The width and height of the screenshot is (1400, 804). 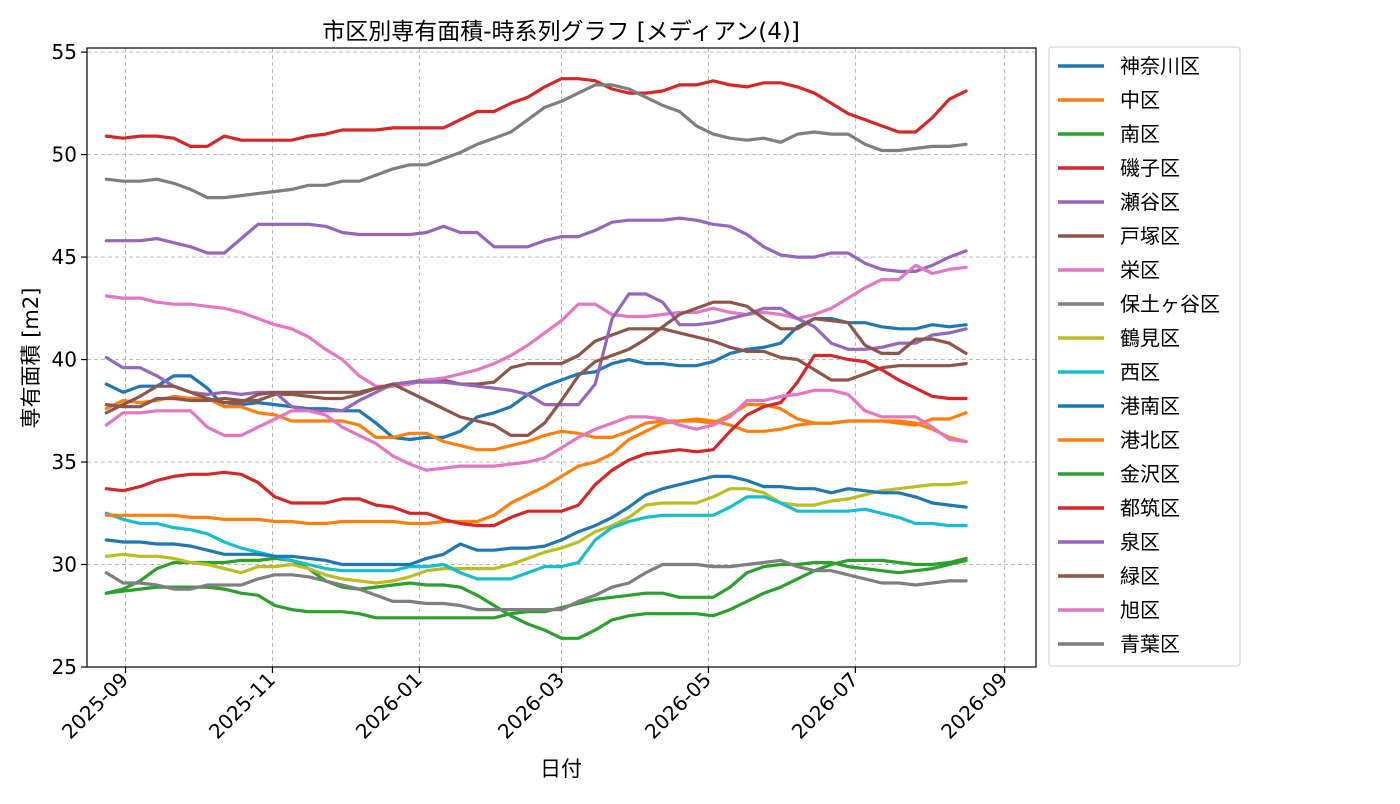 What do you see at coordinates (31, 358) in the screenshot?
I see `y-axis-label: 専有面積 [m2]` at bounding box center [31, 358].